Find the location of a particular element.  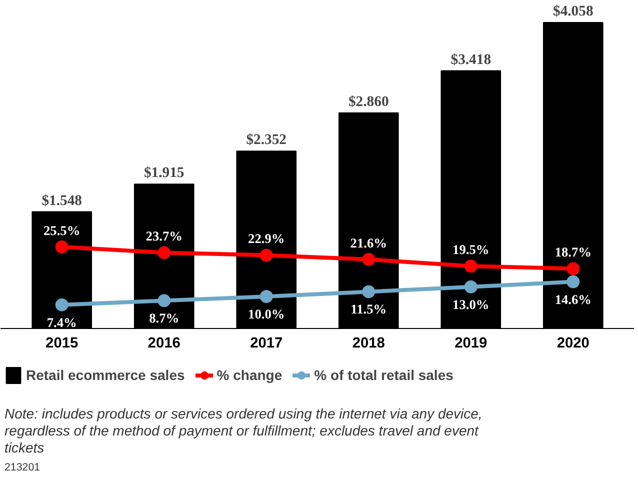

data-label: $2.860 is located at coordinates (368, 102).